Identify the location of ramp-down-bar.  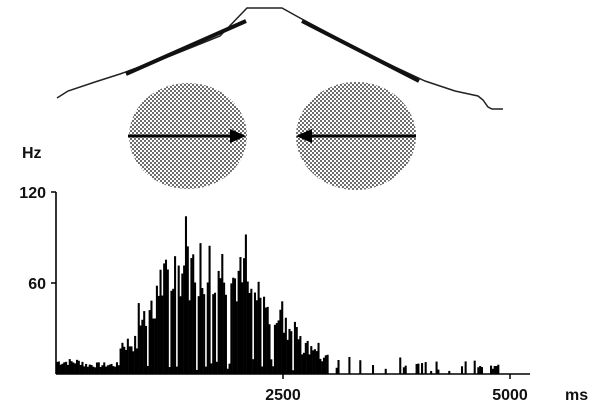
(360, 51).